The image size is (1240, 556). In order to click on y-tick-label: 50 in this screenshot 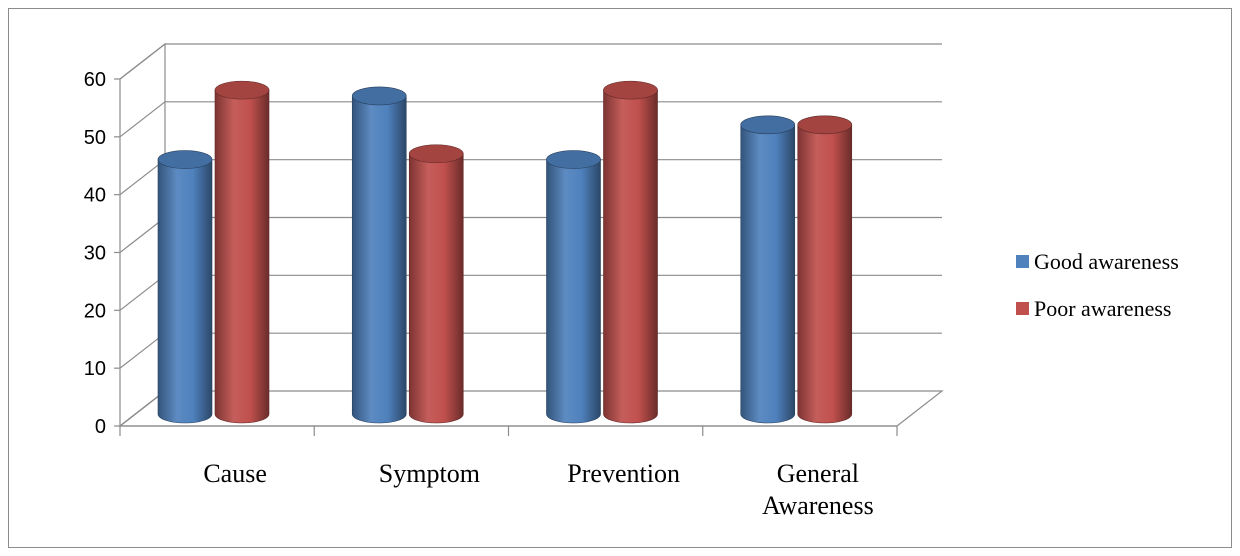, I will do `click(95, 138)`.